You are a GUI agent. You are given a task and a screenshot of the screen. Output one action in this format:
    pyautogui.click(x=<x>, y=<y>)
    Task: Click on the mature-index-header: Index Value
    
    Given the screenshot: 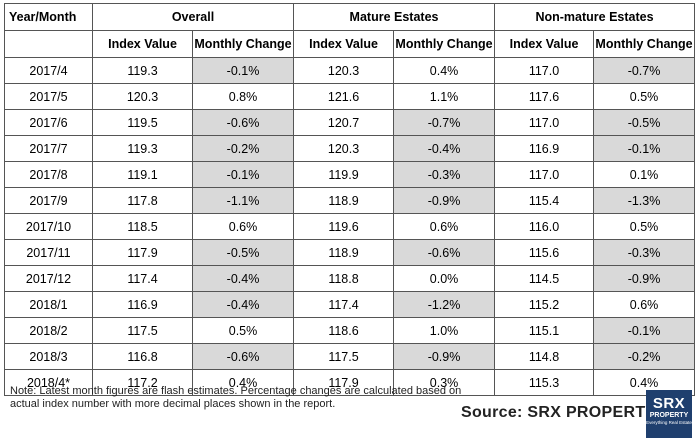 What is the action you would take?
    pyautogui.click(x=344, y=44)
    